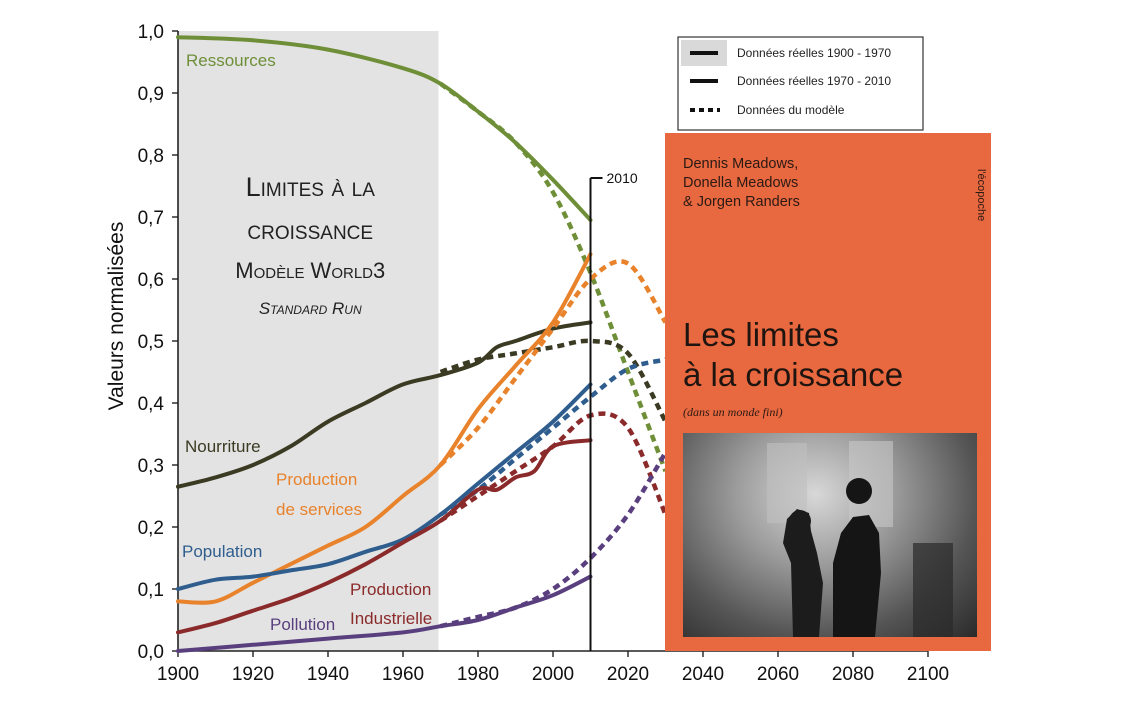 Image resolution: width=1122 pixels, height=720 pixels. I want to click on x-tick-label: 1940, so click(328, 674).